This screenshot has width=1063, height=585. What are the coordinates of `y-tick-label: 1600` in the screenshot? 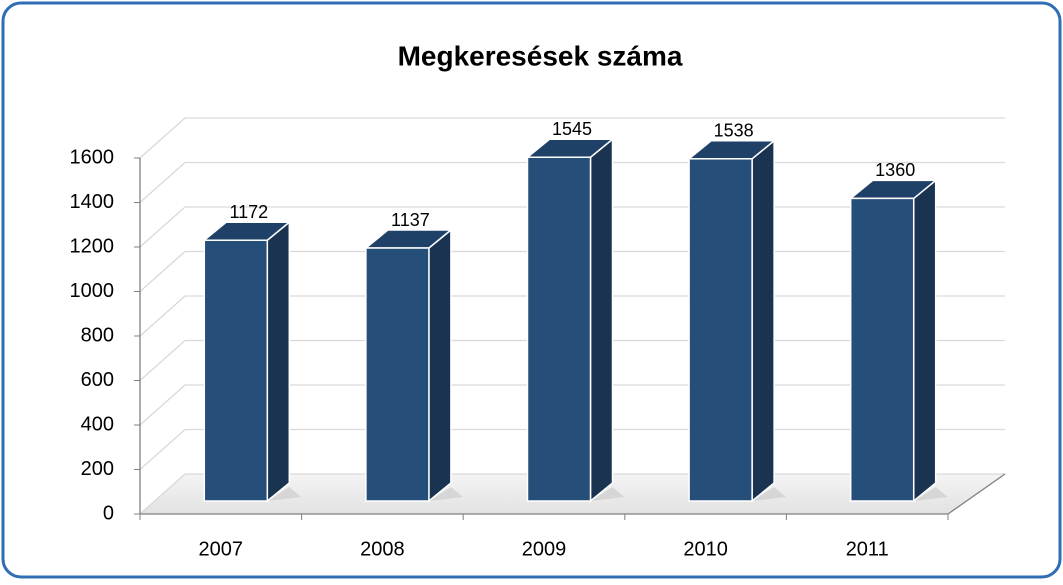 It's located at (92, 157).